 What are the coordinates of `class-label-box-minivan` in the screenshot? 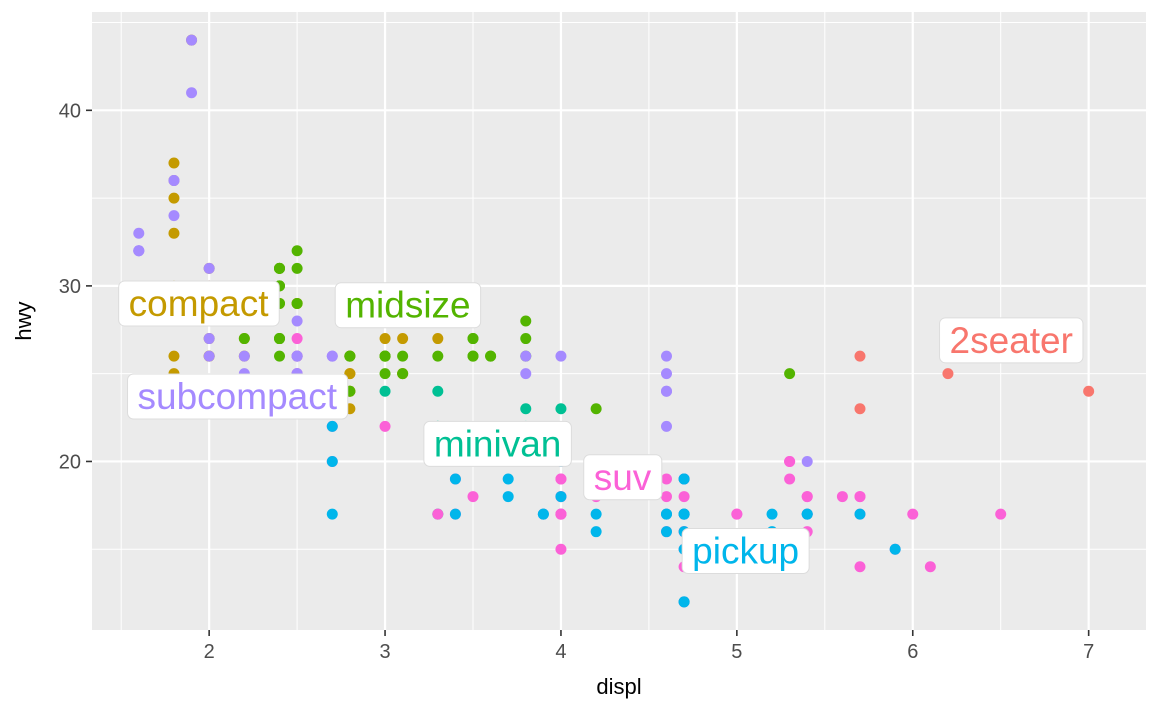 It's located at (497, 443).